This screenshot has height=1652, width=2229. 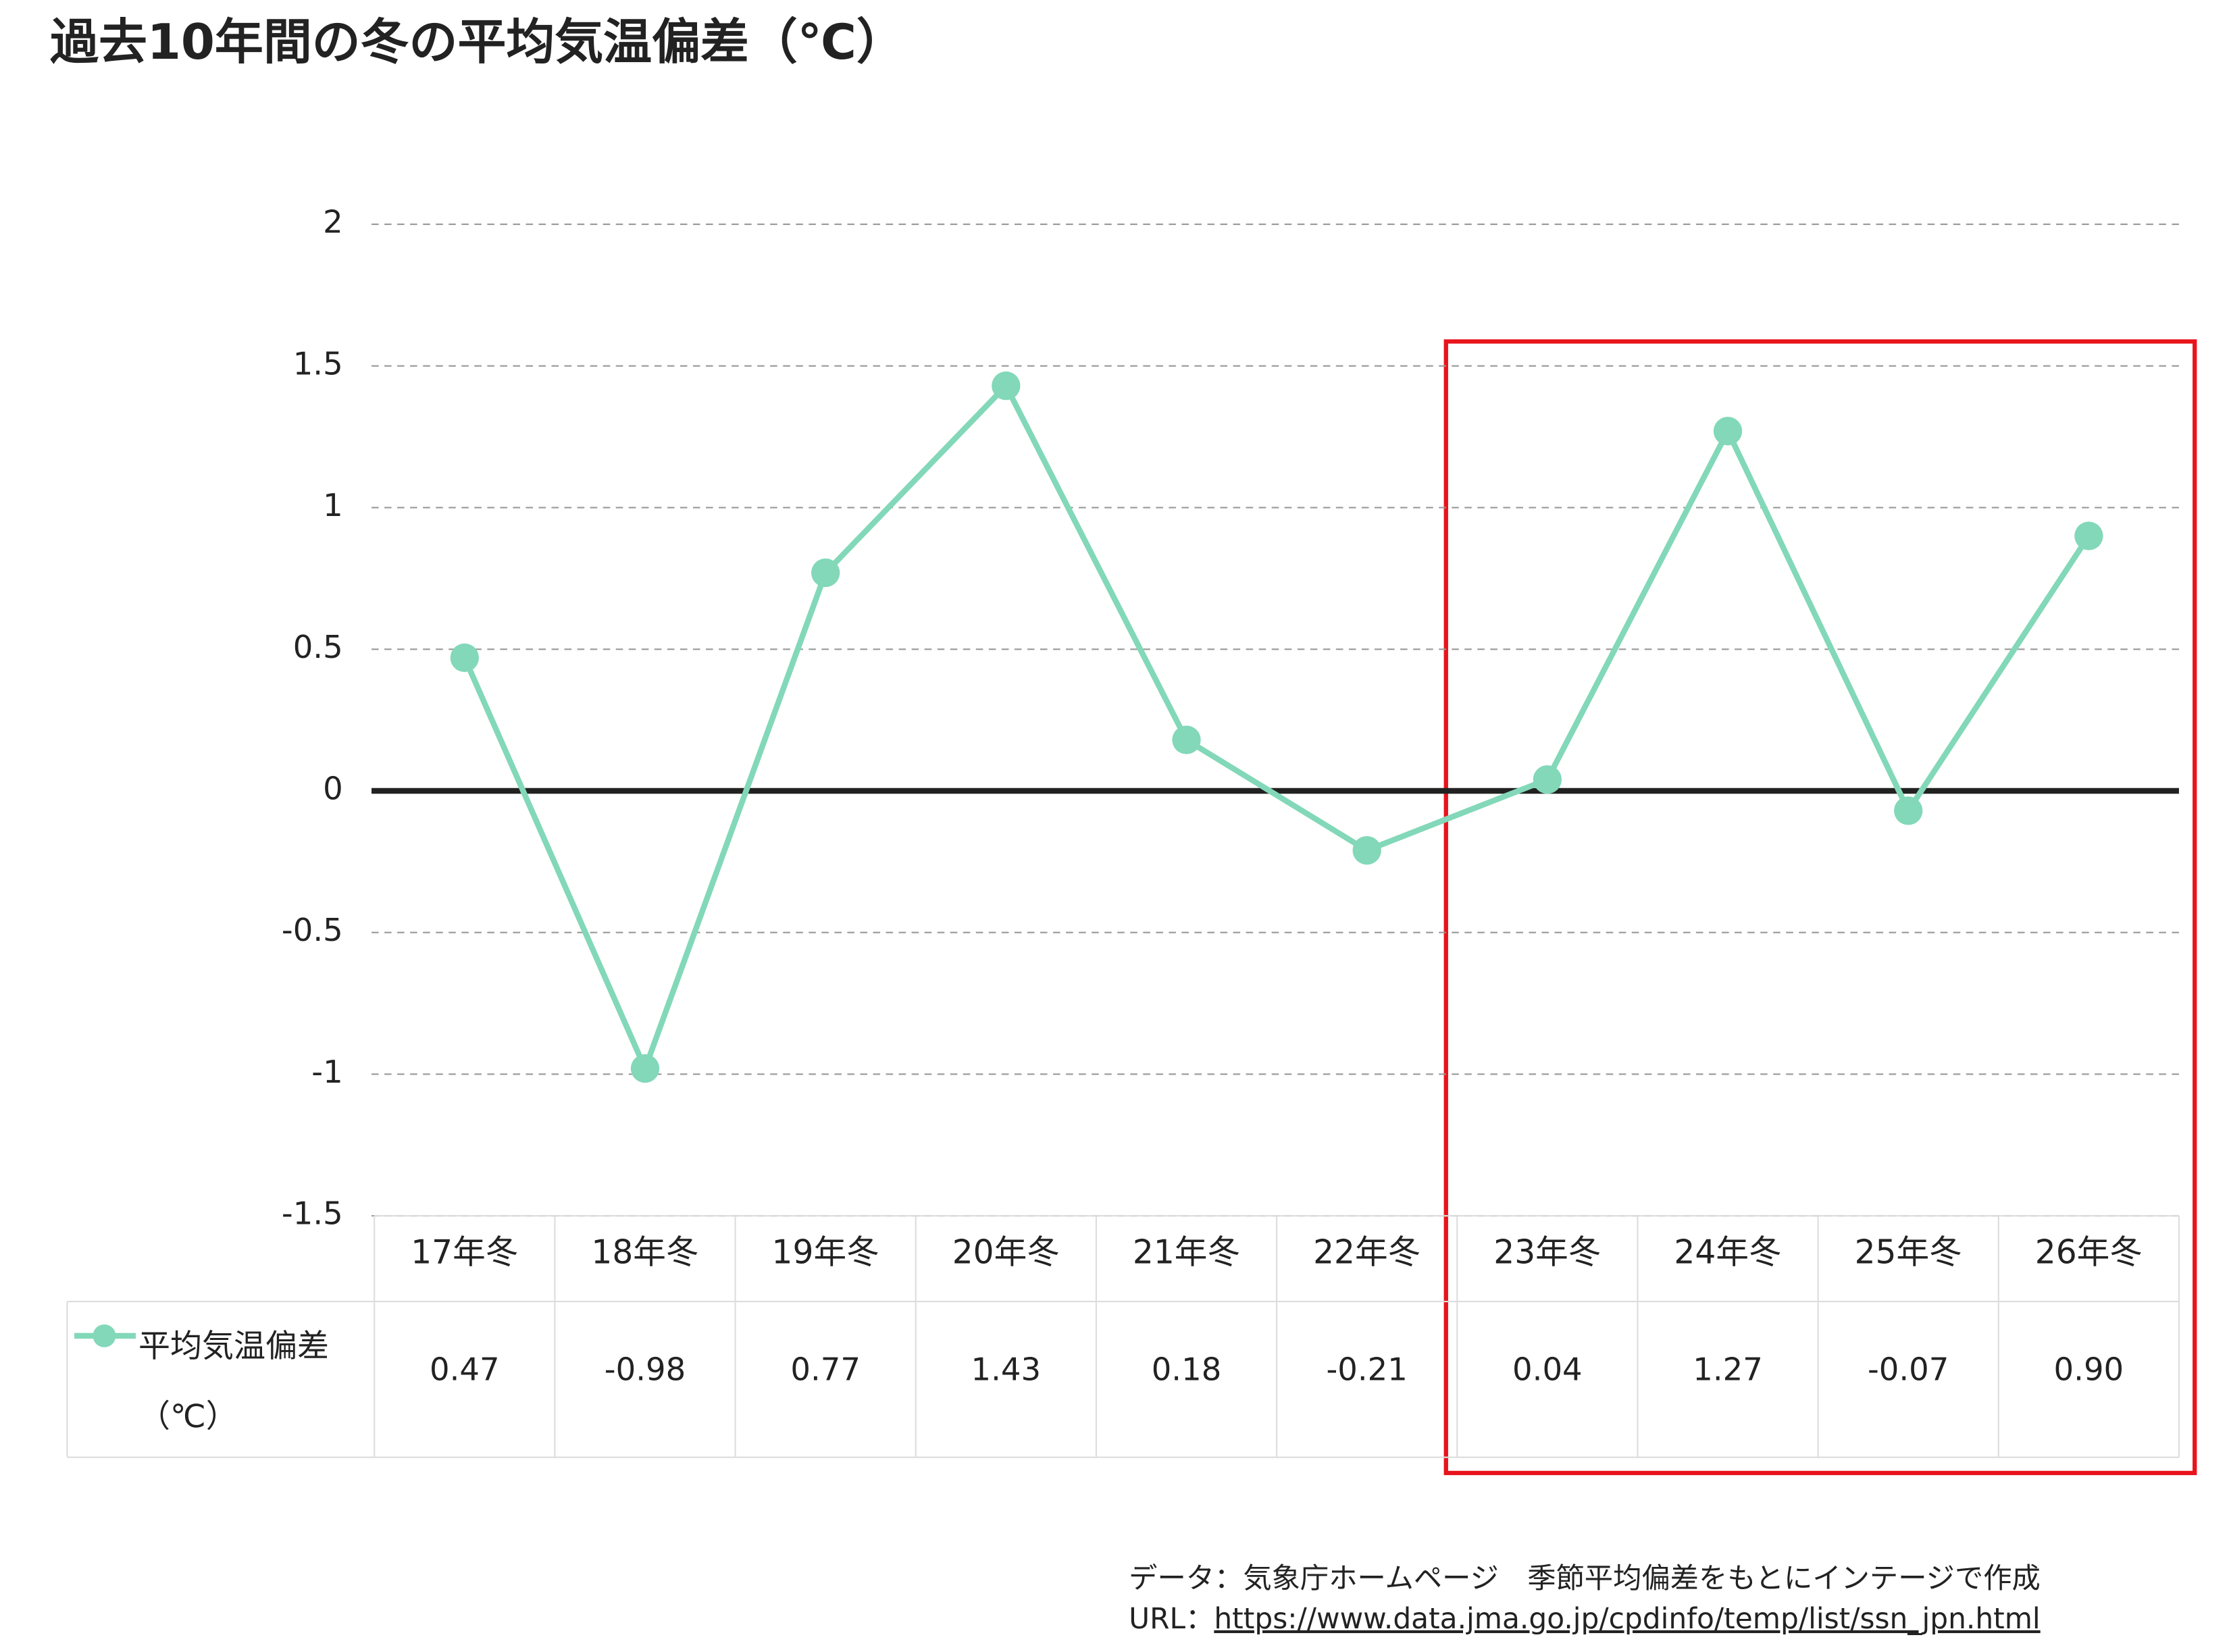 I want to click on source-note: データ：気象庁ホームページ 季節平均偏差をもとにインテージで作成, so click(x=1585, y=1578).